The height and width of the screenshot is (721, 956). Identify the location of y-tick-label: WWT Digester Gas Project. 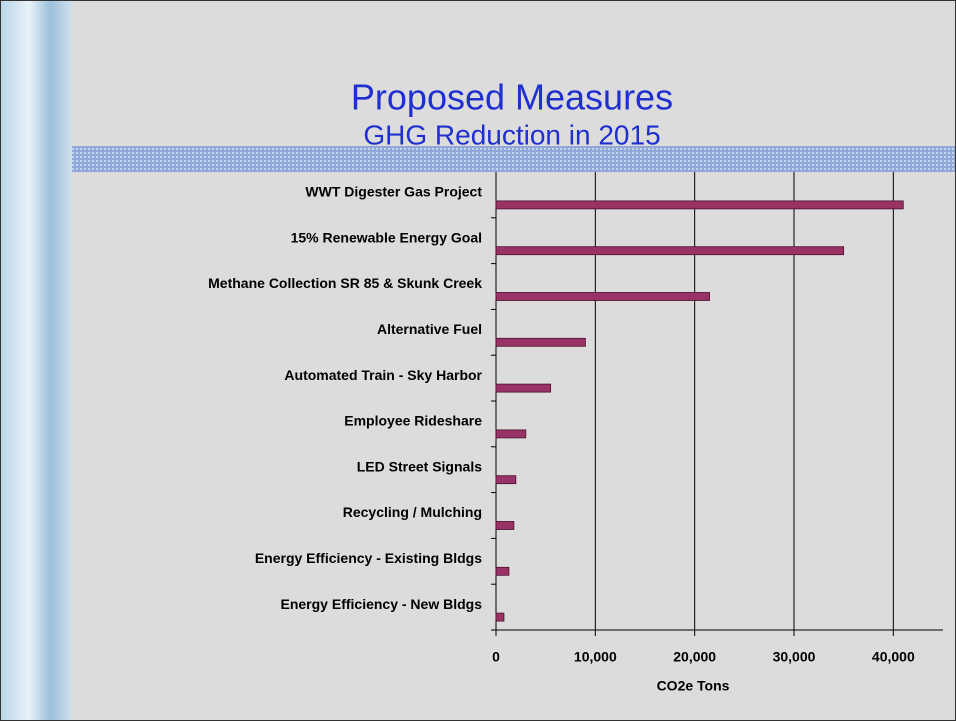
(393, 192).